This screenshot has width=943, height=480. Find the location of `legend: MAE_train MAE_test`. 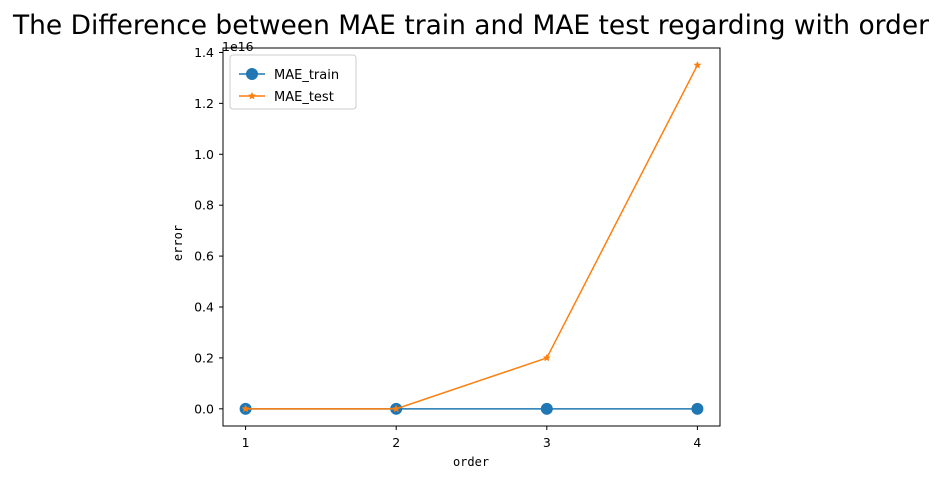

legend: MAE_train MAE_test is located at coordinates (293, 82).